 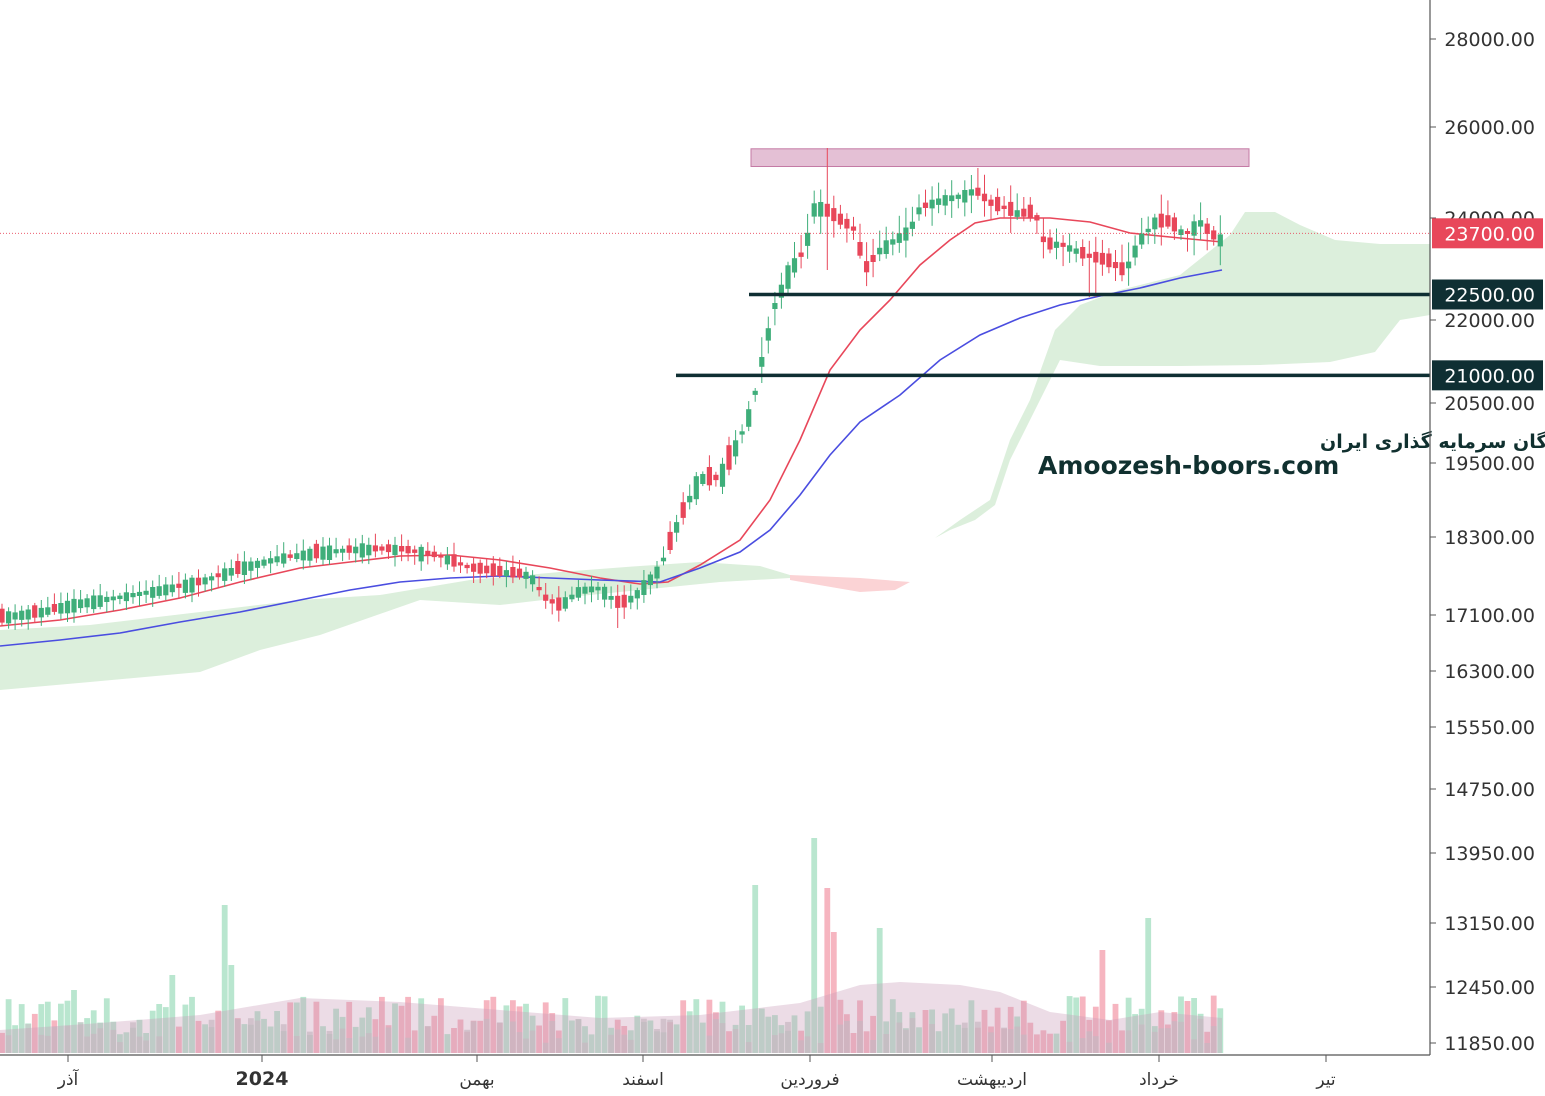 What do you see at coordinates (1000, 158) in the screenshot?
I see `resistance-zone-box` at bounding box center [1000, 158].